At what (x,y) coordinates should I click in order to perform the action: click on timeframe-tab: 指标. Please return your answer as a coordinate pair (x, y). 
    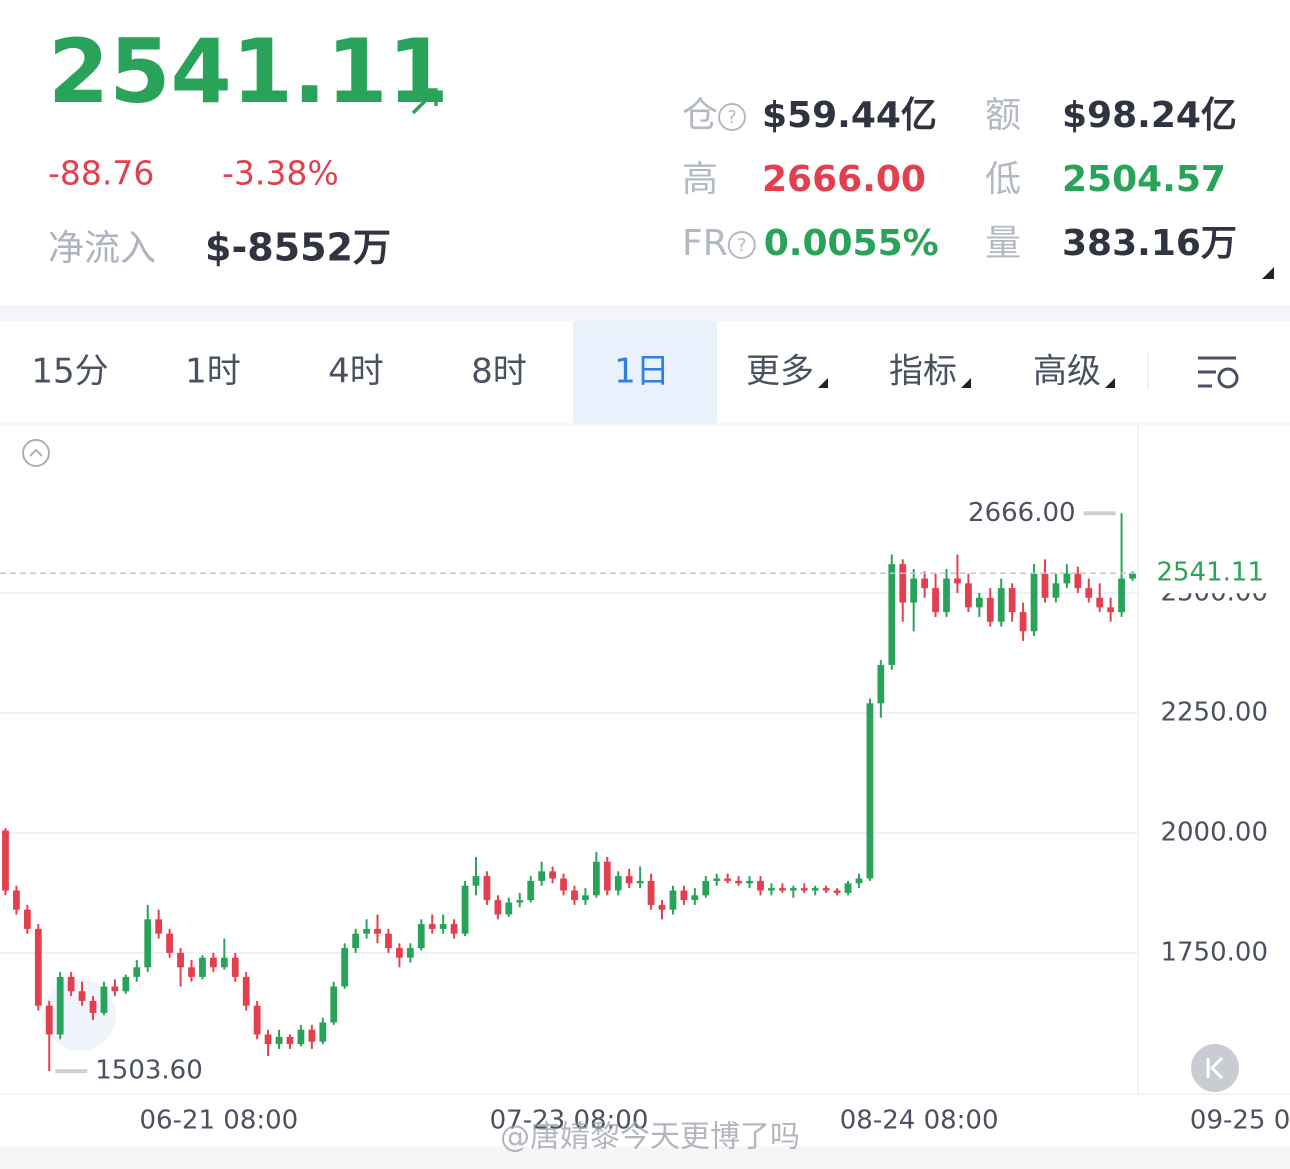
    Looking at the image, I should click on (923, 372).